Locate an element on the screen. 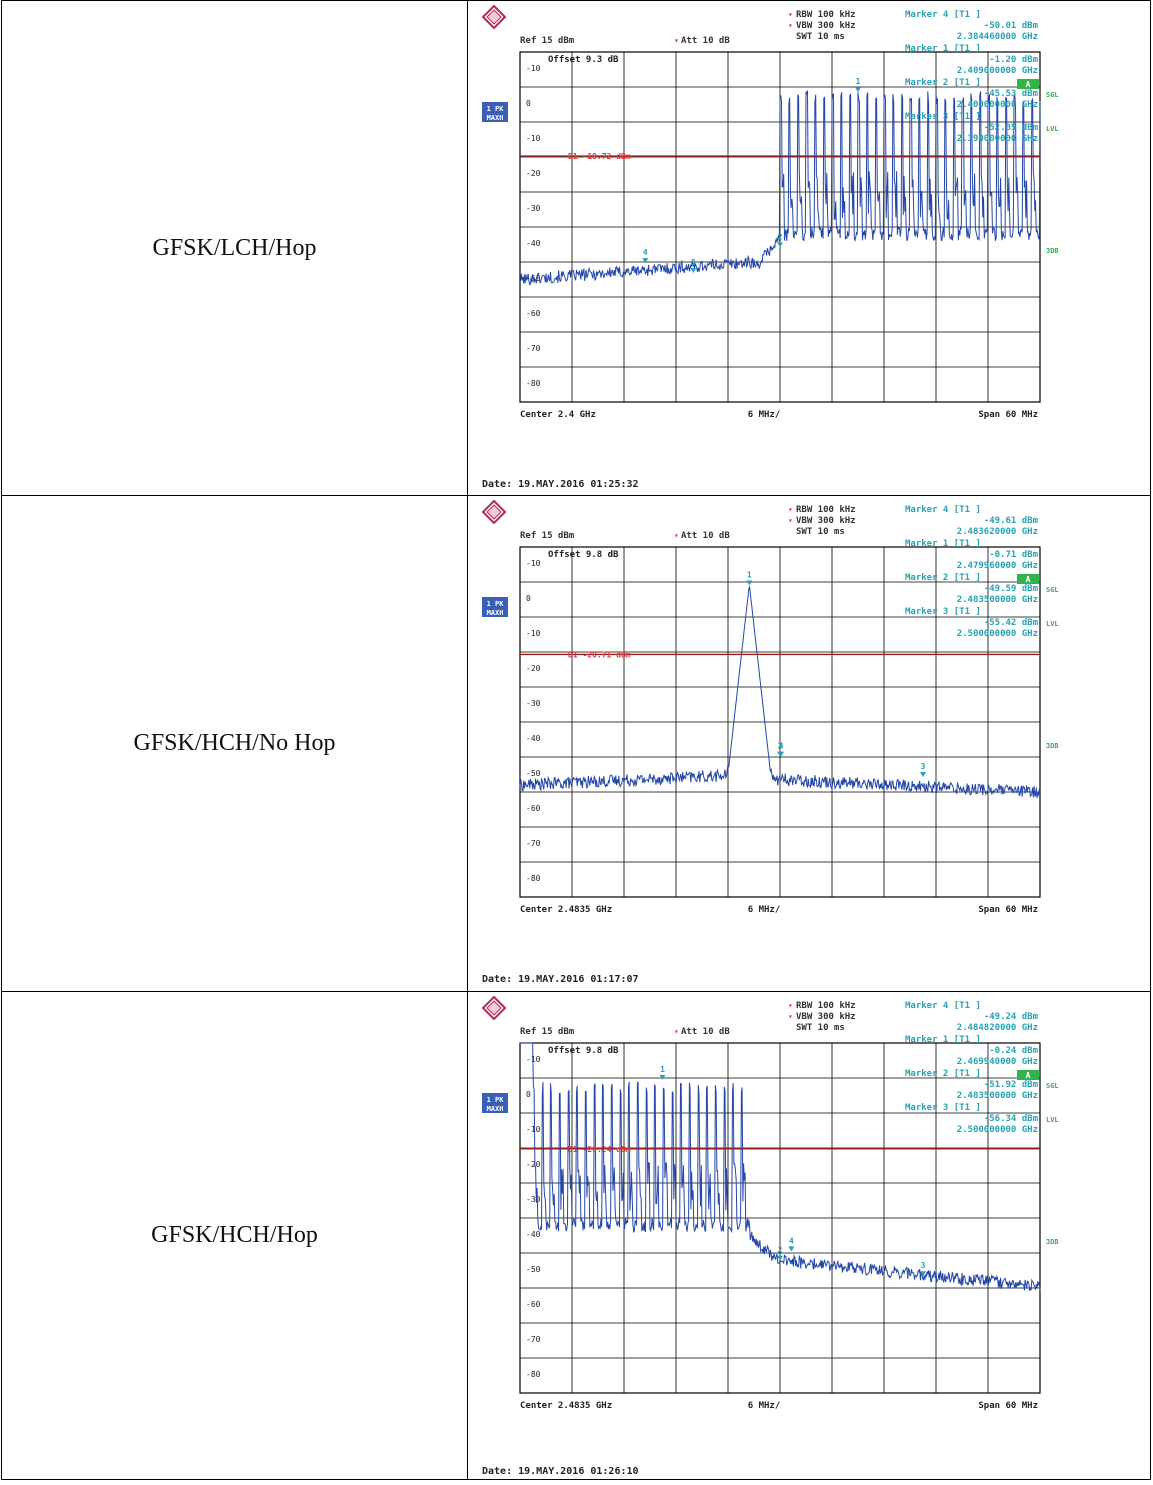 The width and height of the screenshot is (1153, 1485). display-line-label: D1 -20.24 dBm is located at coordinates (599, 1149).